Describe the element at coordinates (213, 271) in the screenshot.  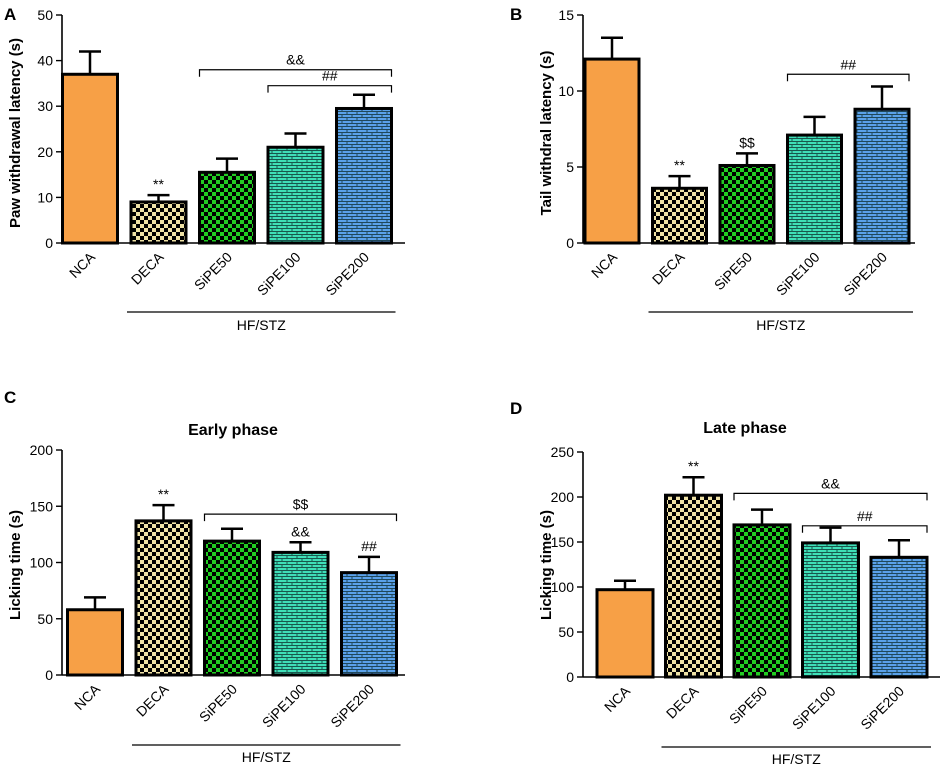
I see `chart-a-category-label: SiPE50` at that location.